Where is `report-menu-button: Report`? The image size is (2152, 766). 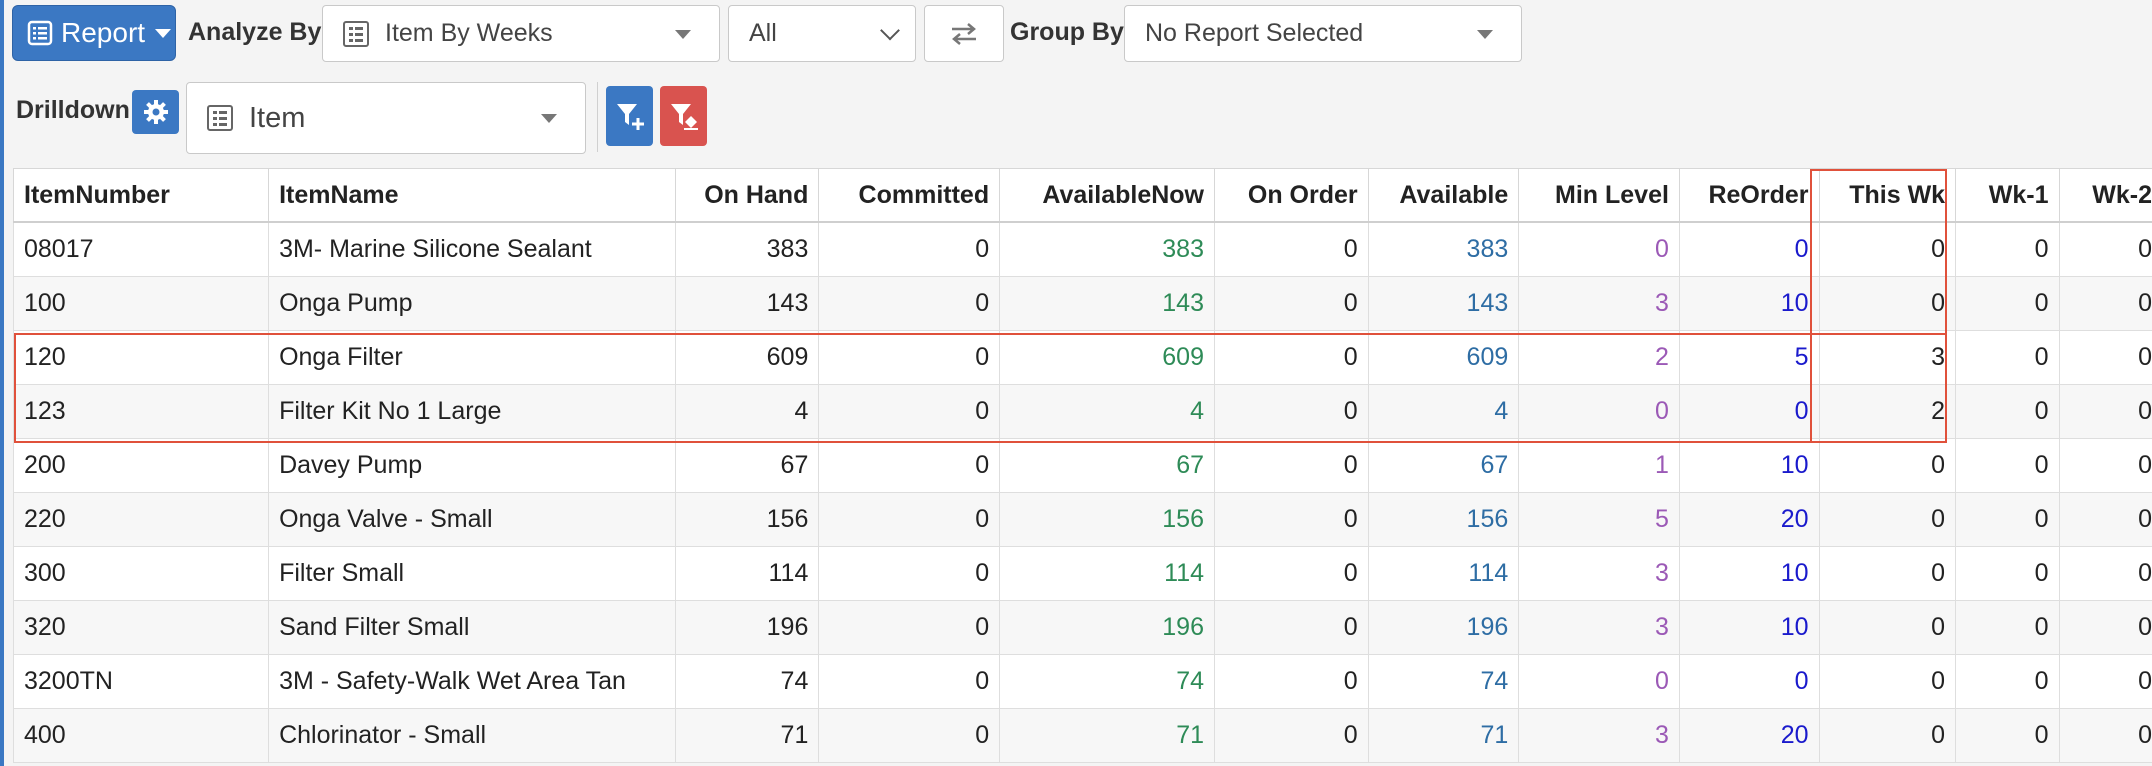
report-menu-button: Report is located at coordinates (94, 33).